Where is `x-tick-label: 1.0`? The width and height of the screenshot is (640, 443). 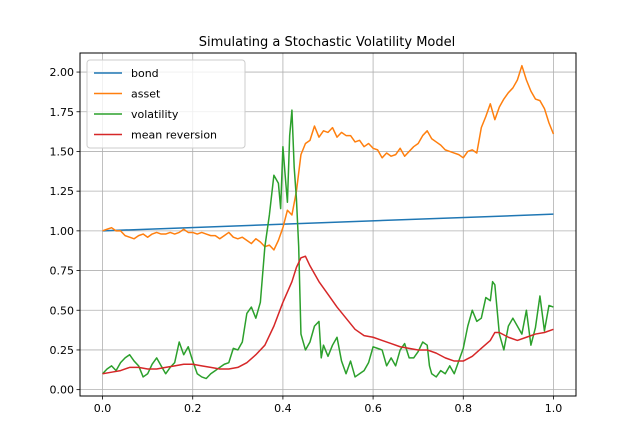
x-tick-label: 1.0 is located at coordinates (554, 408).